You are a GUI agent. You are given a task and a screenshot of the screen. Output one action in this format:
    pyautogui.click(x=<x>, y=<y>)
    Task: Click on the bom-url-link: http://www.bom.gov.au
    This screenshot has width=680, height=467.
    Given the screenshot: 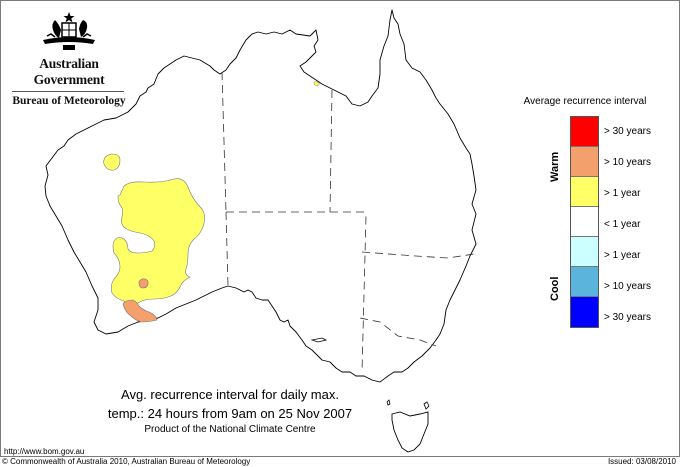 What is the action you would take?
    pyautogui.click(x=44, y=451)
    